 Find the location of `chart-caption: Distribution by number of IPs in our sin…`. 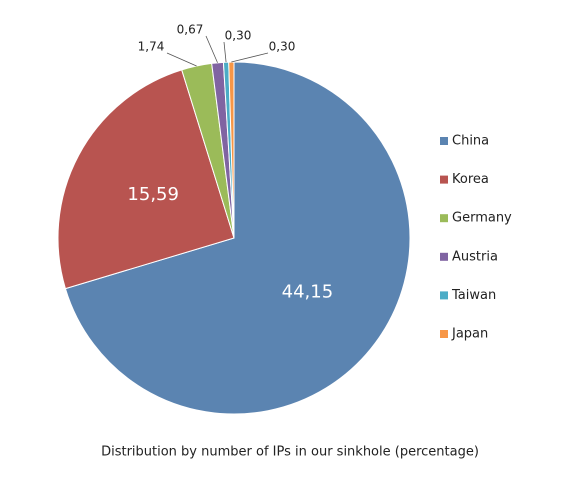

chart-caption: Distribution by number of IPs in our sin… is located at coordinates (290, 452).